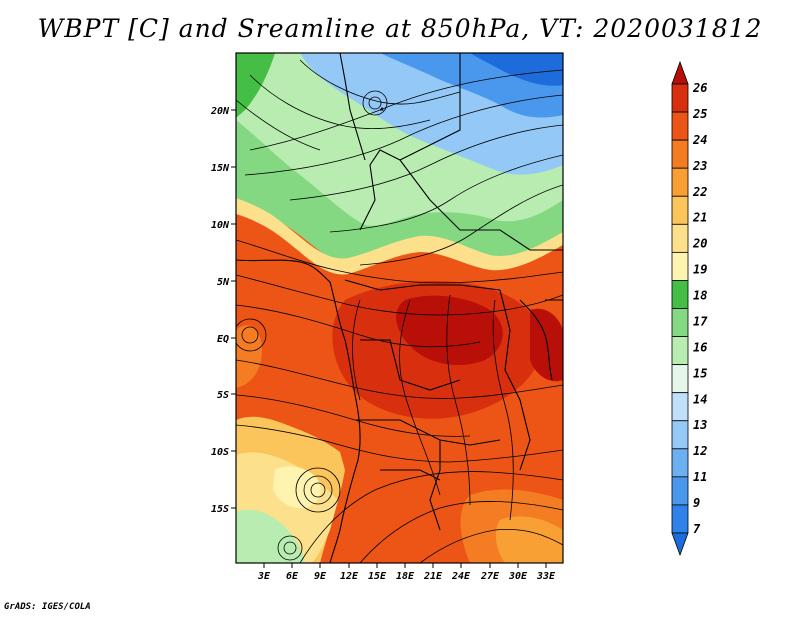 The width and height of the screenshot is (800, 618). I want to click on lat-label: 10N, so click(220, 225).